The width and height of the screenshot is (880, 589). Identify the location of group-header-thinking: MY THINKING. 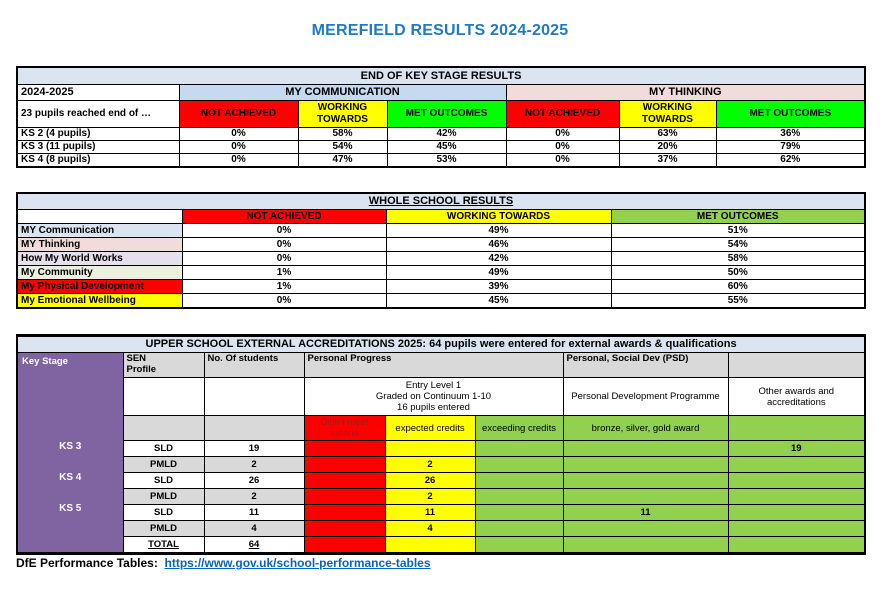
(685, 92).